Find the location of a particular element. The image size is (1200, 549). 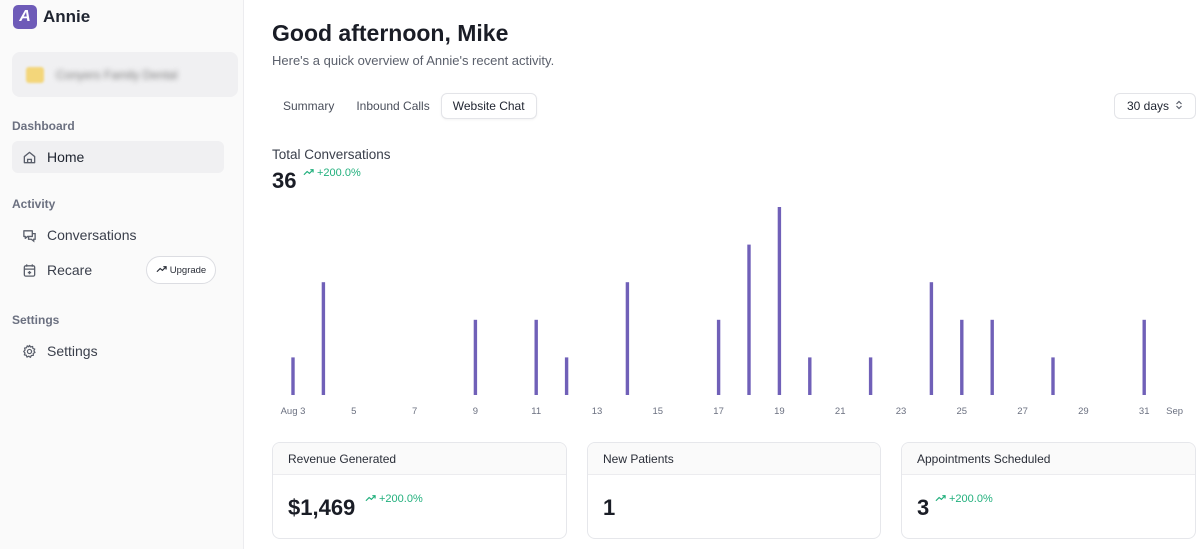

chat-icon is located at coordinates (29, 235).